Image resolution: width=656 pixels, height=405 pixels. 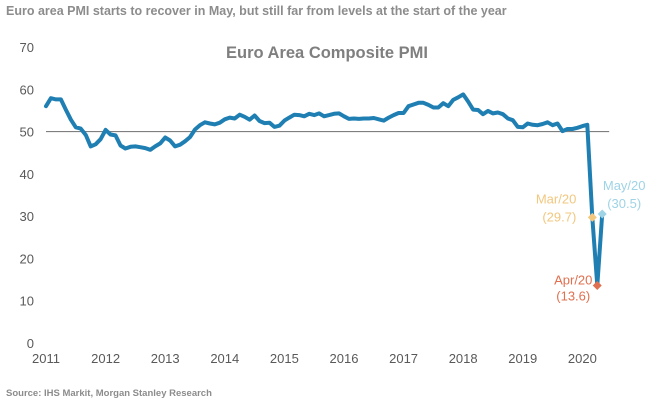 What do you see at coordinates (327, 53) in the screenshot?
I see `chart-title: Euro Area Composite PMI` at bounding box center [327, 53].